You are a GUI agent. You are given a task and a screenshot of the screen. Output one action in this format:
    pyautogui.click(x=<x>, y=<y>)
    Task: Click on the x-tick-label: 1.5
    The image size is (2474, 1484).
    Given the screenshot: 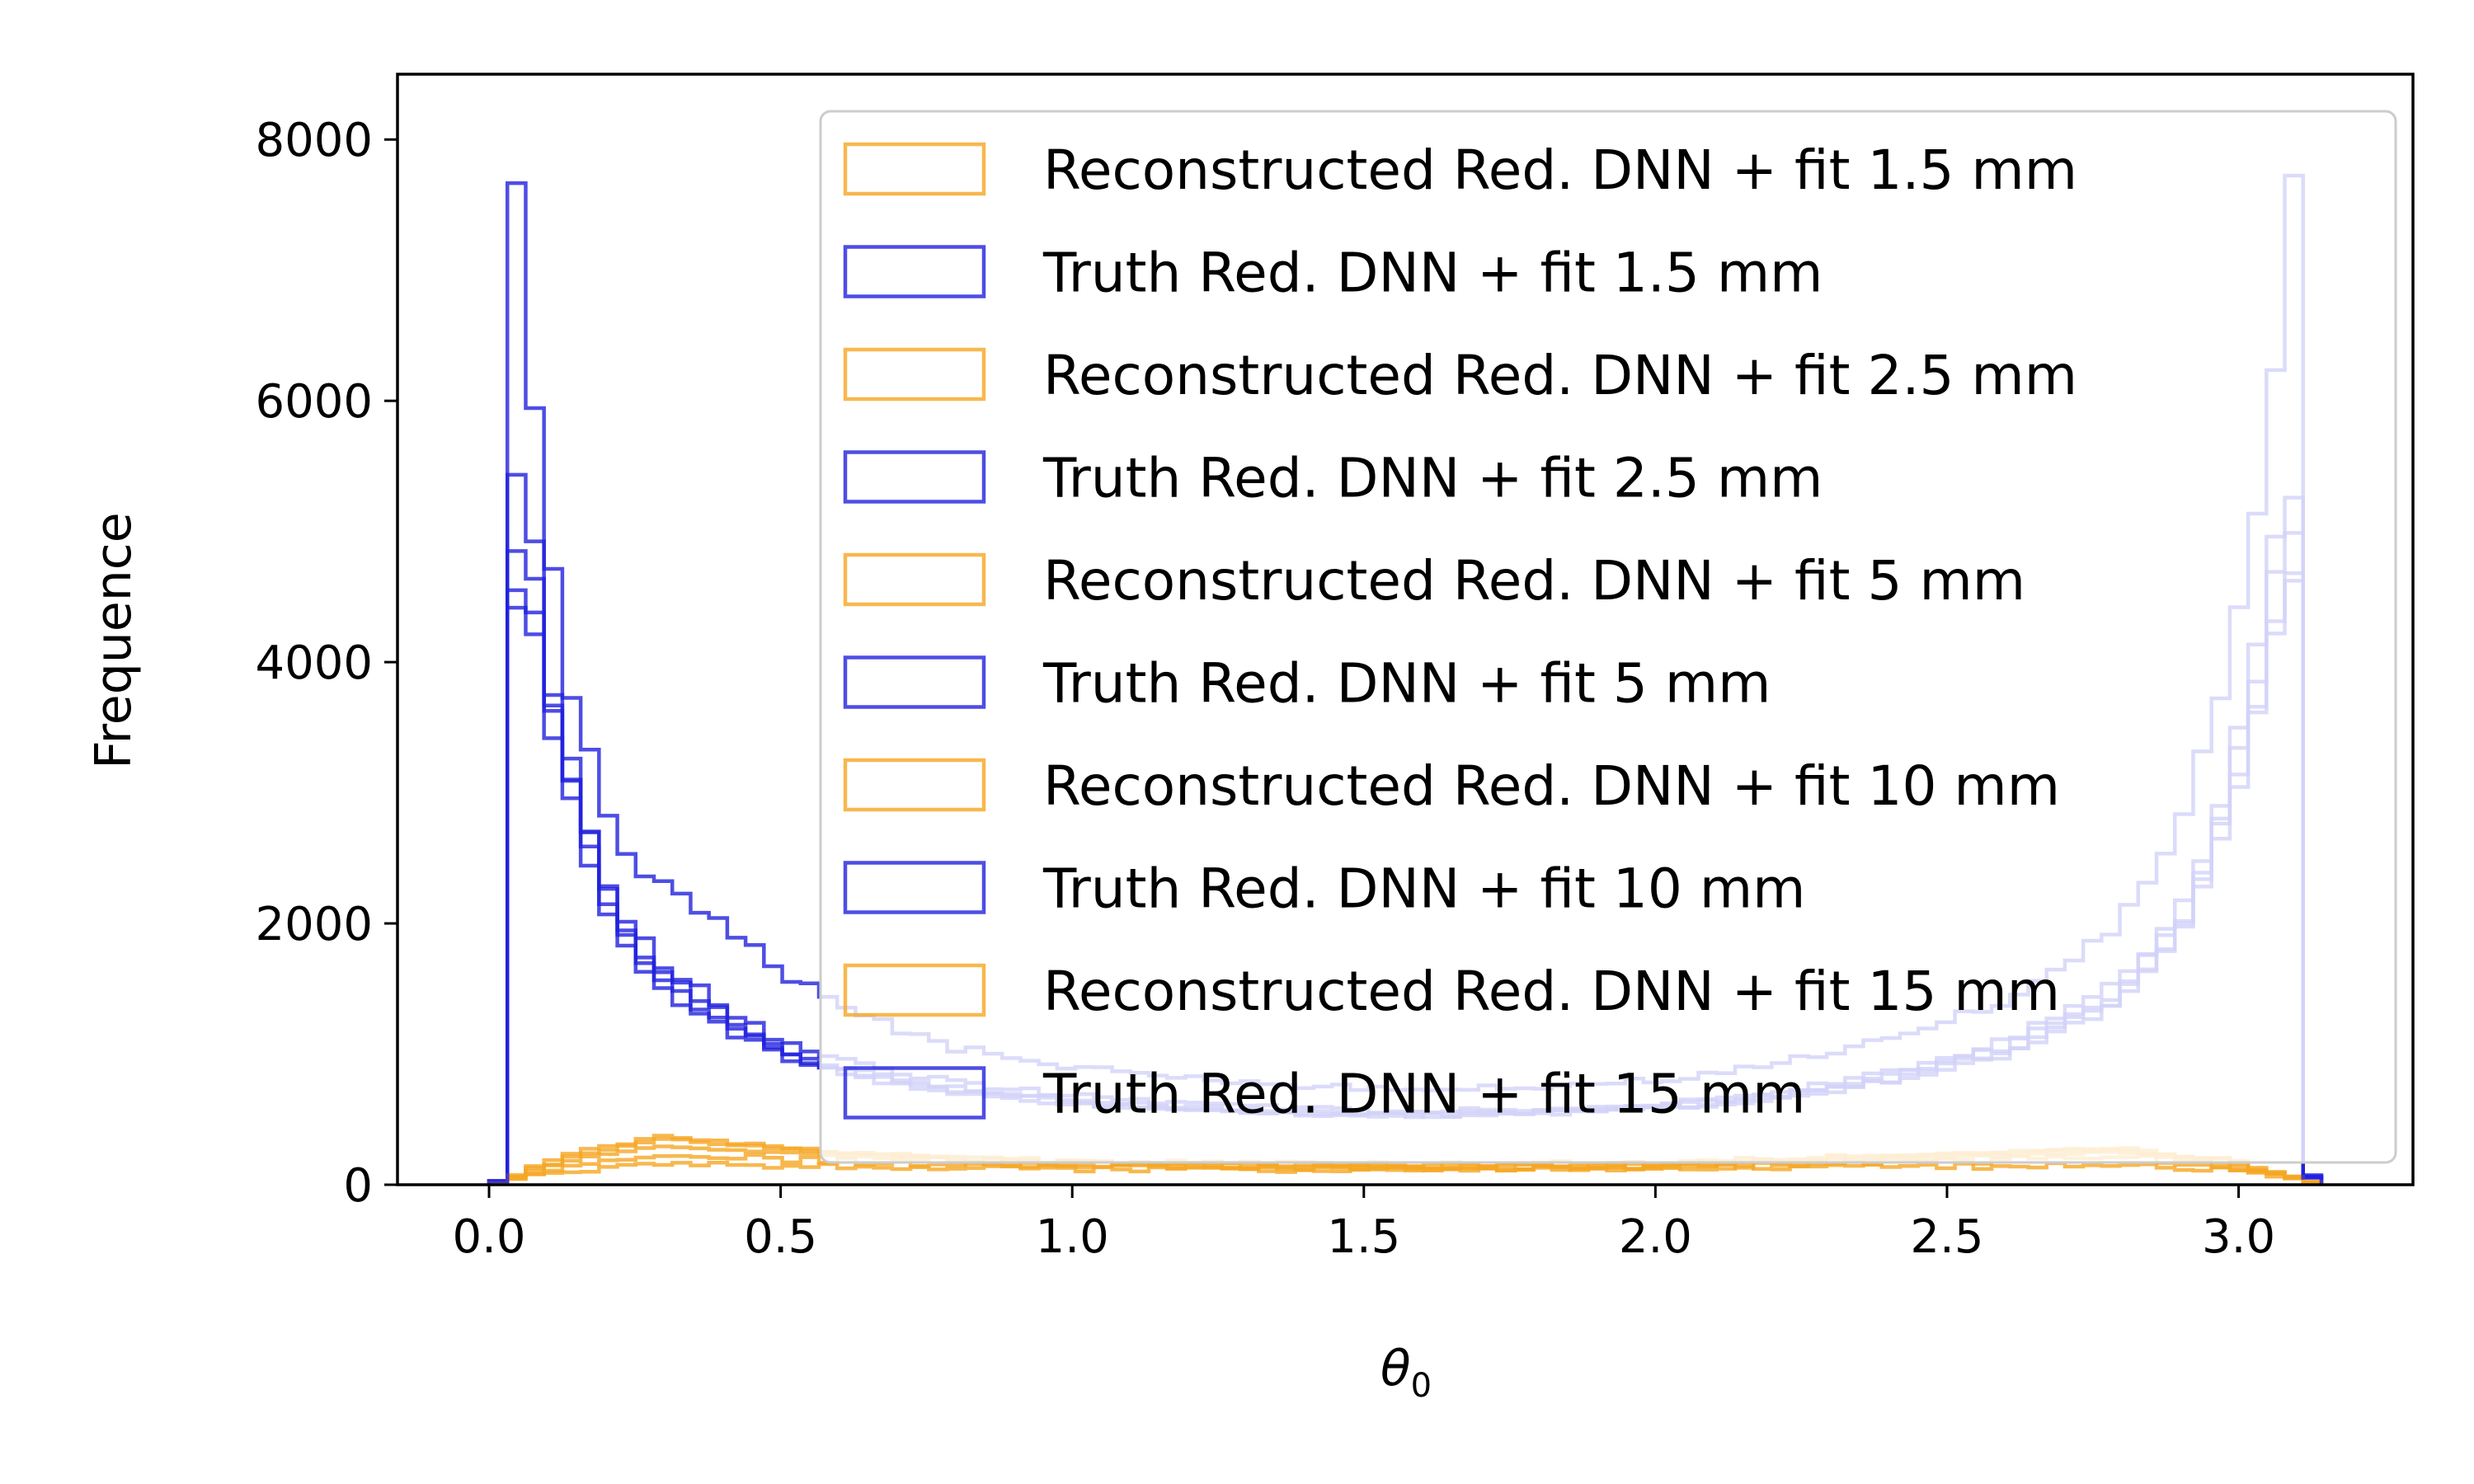 What is the action you would take?
    pyautogui.click(x=1363, y=1237)
    